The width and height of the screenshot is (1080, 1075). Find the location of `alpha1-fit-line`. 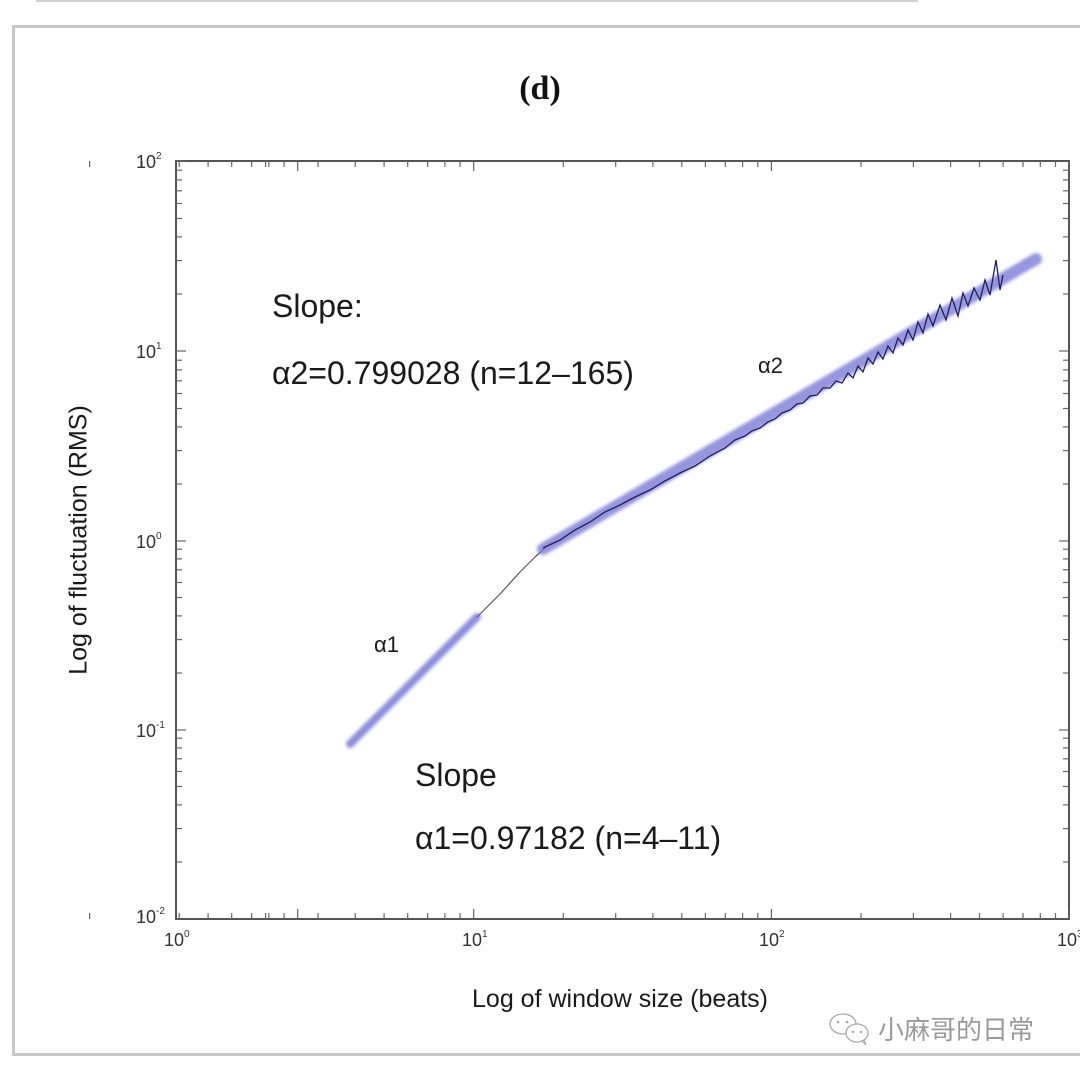

alpha1-fit-line is located at coordinates (413, 680).